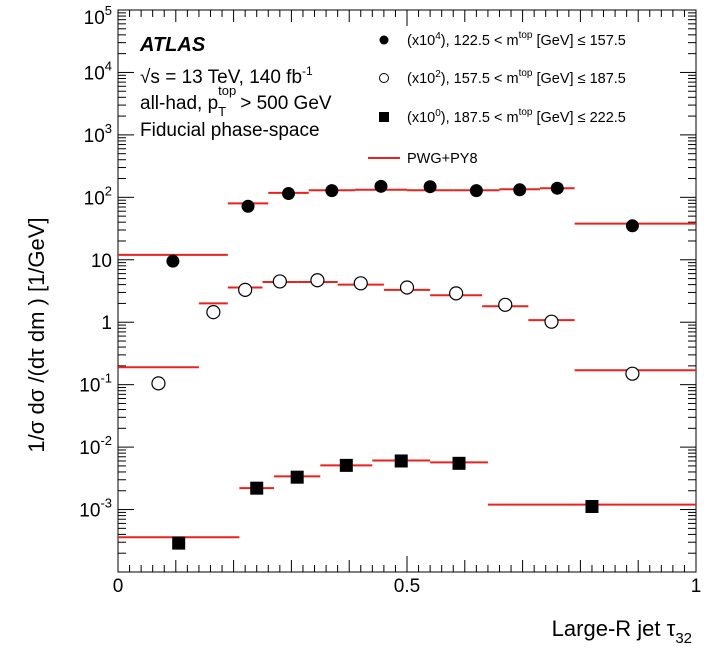 This screenshot has width=704, height=648. Describe the element at coordinates (384, 40) in the screenshot. I see `legend-marker-filled-circle` at that location.